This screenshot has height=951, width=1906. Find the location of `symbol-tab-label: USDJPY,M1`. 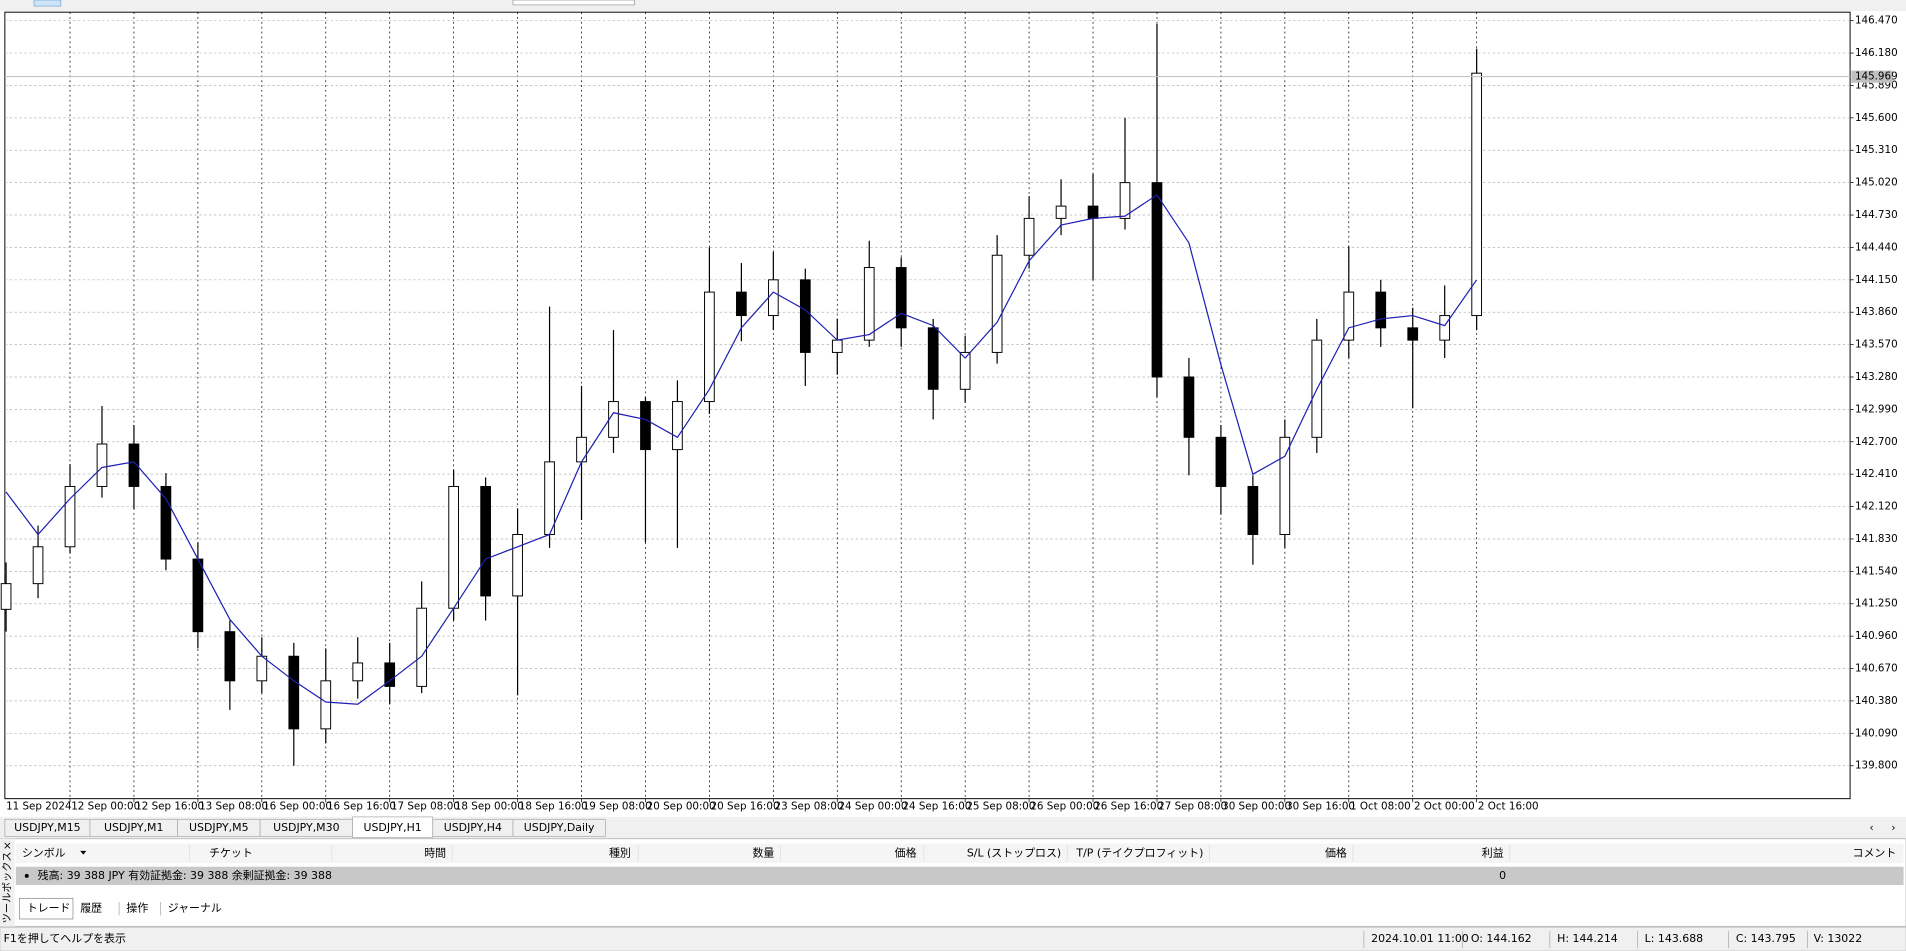

symbol-tab-label: USDJPY,M1 is located at coordinates (134, 827).